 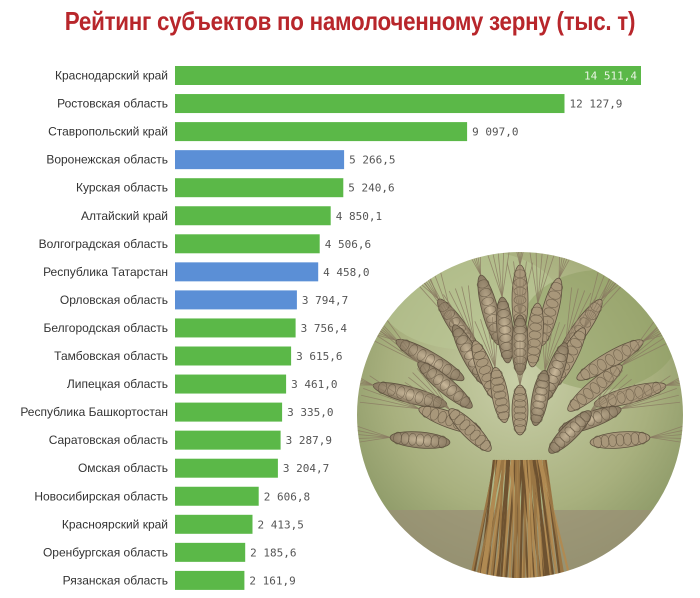 I want to click on value-label: 3 756,4, so click(x=324, y=328).